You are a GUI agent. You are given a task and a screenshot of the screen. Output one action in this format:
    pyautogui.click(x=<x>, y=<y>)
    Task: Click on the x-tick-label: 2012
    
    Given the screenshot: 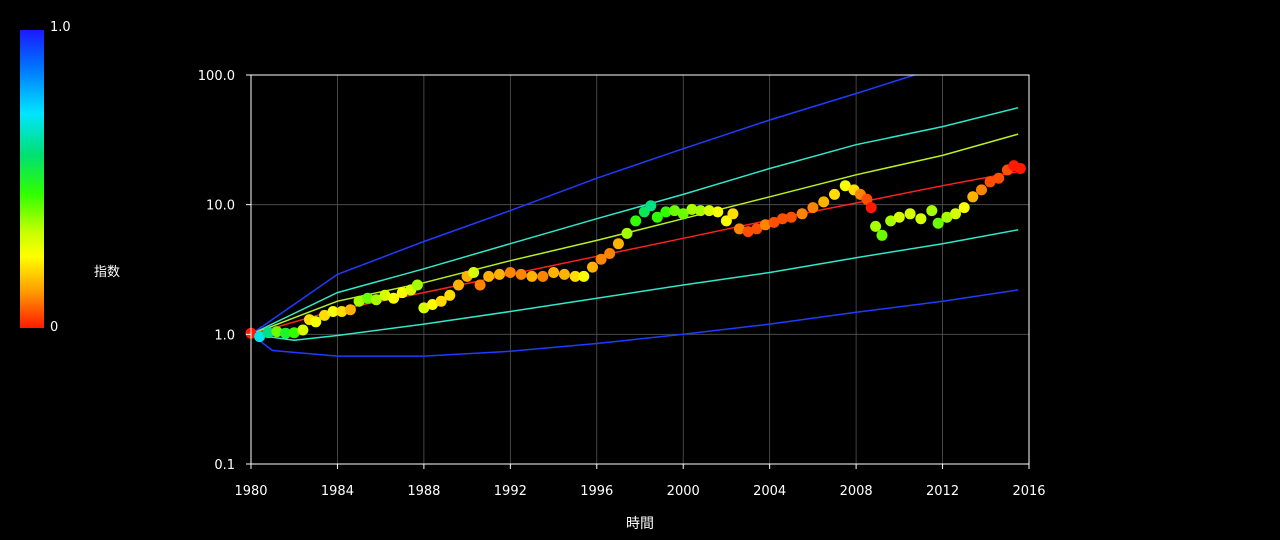 What is the action you would take?
    pyautogui.click(x=942, y=491)
    